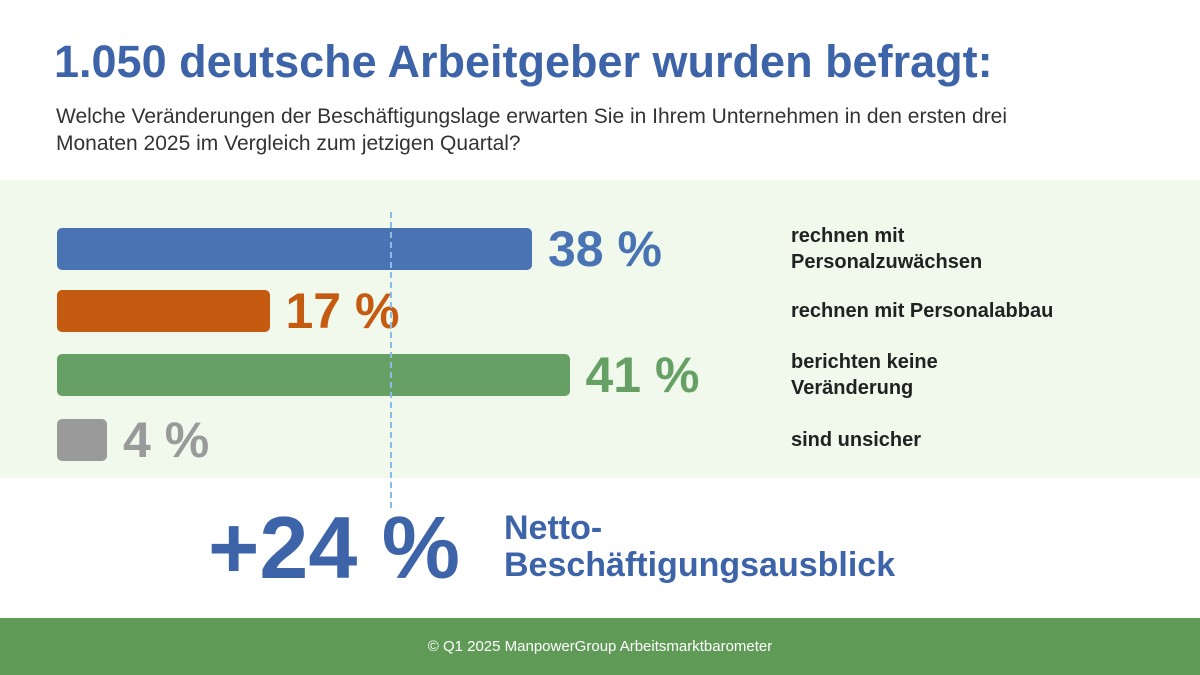 This screenshot has height=675, width=1200. What do you see at coordinates (922, 311) in the screenshot?
I see `category-label: rechnen mit Personalabbau` at bounding box center [922, 311].